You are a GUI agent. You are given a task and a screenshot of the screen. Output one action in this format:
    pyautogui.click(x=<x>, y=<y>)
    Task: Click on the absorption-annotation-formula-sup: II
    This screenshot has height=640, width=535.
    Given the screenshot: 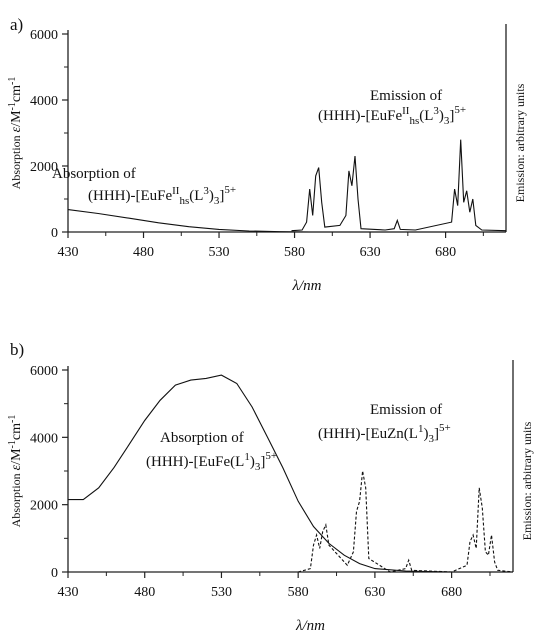 What is the action you would take?
    pyautogui.click(x=176, y=191)
    